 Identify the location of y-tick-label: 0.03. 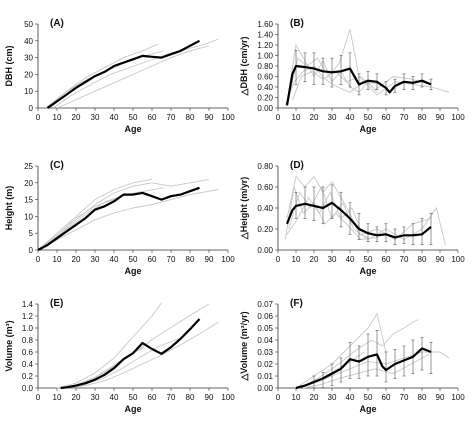
(265, 352).